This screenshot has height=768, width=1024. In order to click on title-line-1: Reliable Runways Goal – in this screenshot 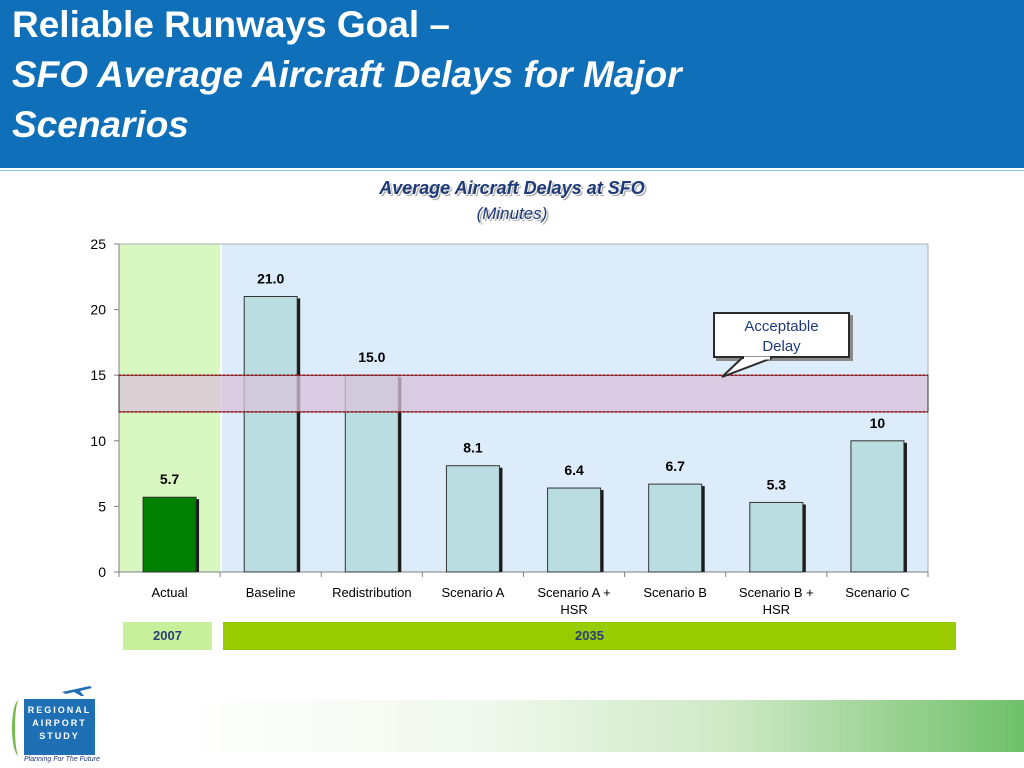, I will do `click(231, 24)`.